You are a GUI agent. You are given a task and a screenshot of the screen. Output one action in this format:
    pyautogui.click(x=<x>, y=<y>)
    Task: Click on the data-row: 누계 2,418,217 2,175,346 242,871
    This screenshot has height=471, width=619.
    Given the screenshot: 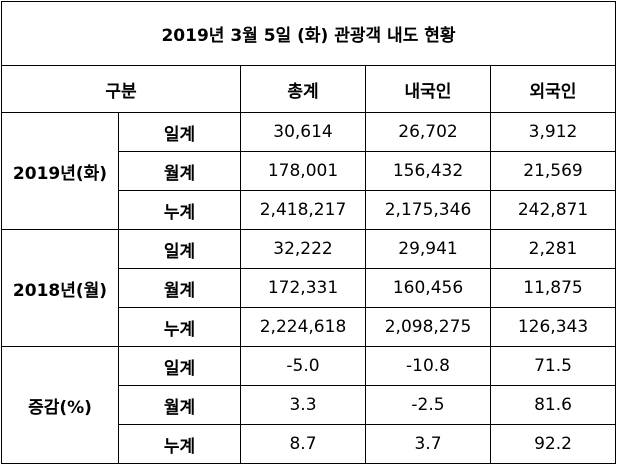 What is the action you would take?
    pyautogui.click(x=309, y=210)
    